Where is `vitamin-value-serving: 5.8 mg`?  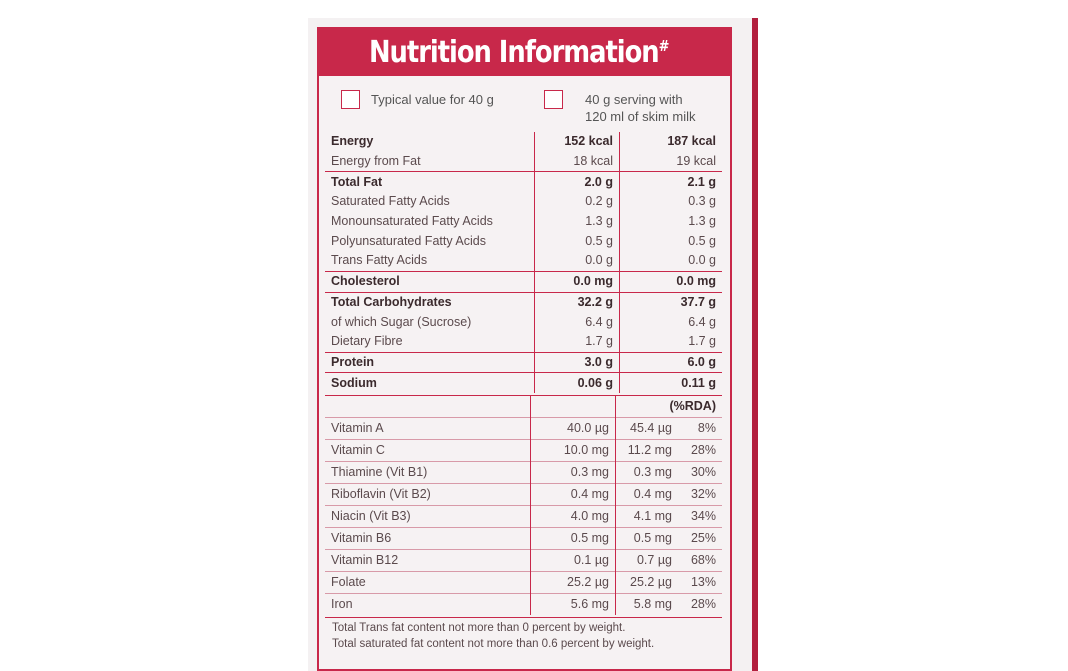
vitamin-value-serving: 5.8 mg is located at coordinates (645, 604).